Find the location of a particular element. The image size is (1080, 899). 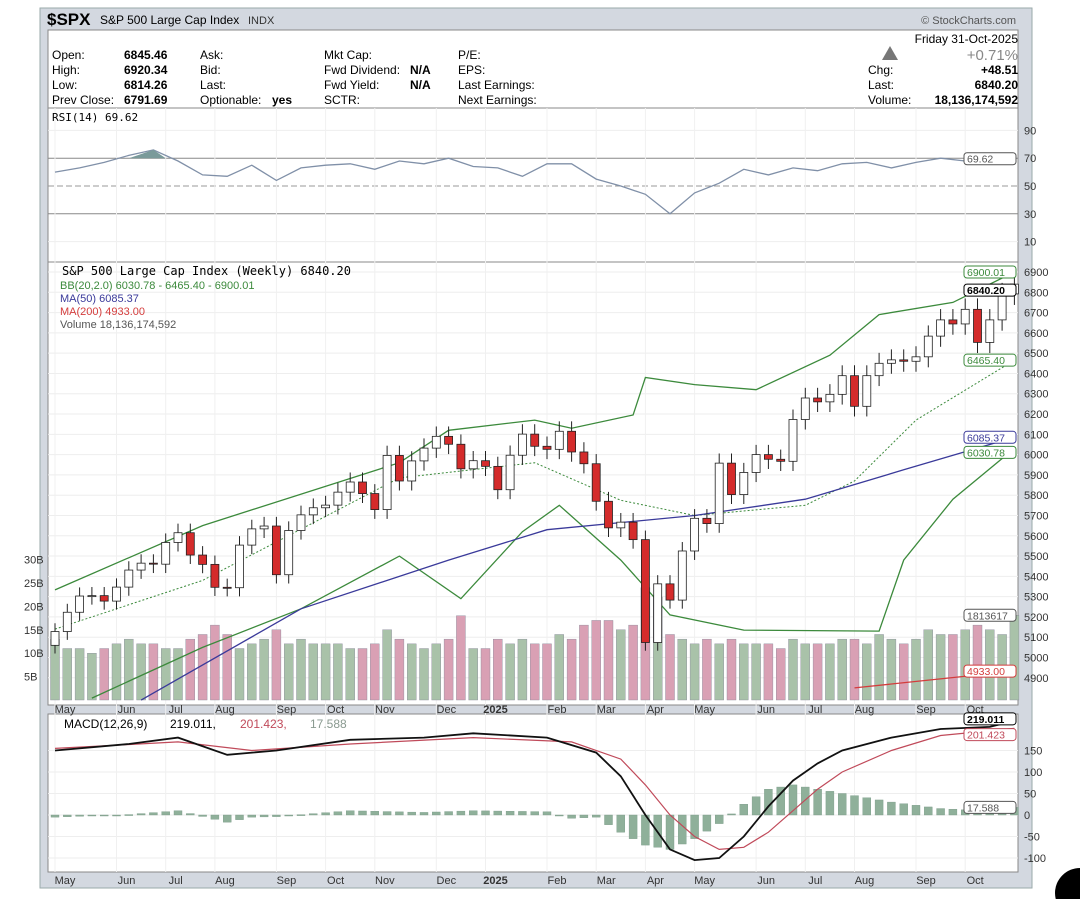

quote-panel is located at coordinates (533, 69).